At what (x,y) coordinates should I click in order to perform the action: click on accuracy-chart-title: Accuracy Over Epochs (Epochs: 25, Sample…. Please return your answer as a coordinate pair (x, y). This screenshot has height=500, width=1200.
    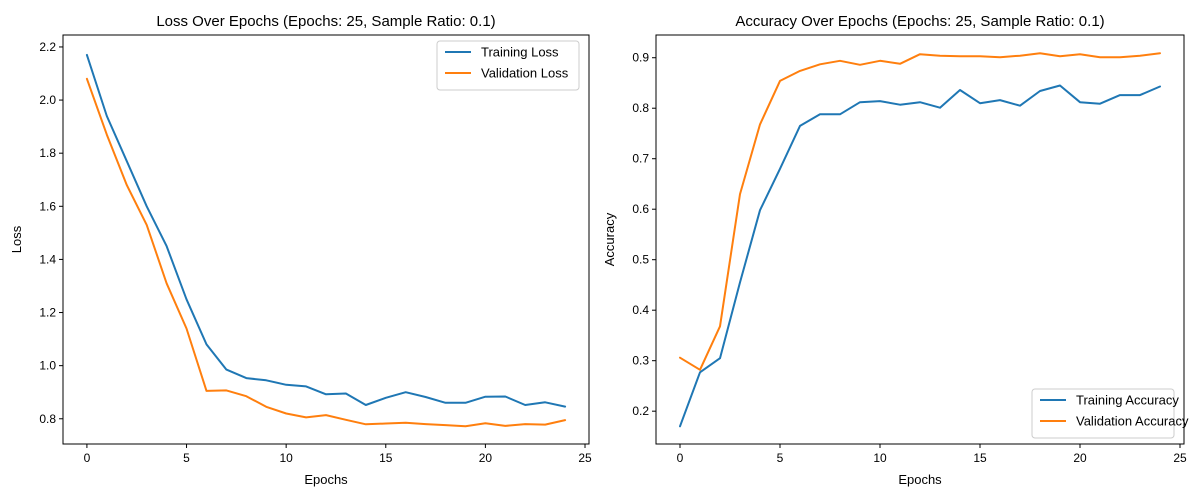
    Looking at the image, I should click on (919, 21).